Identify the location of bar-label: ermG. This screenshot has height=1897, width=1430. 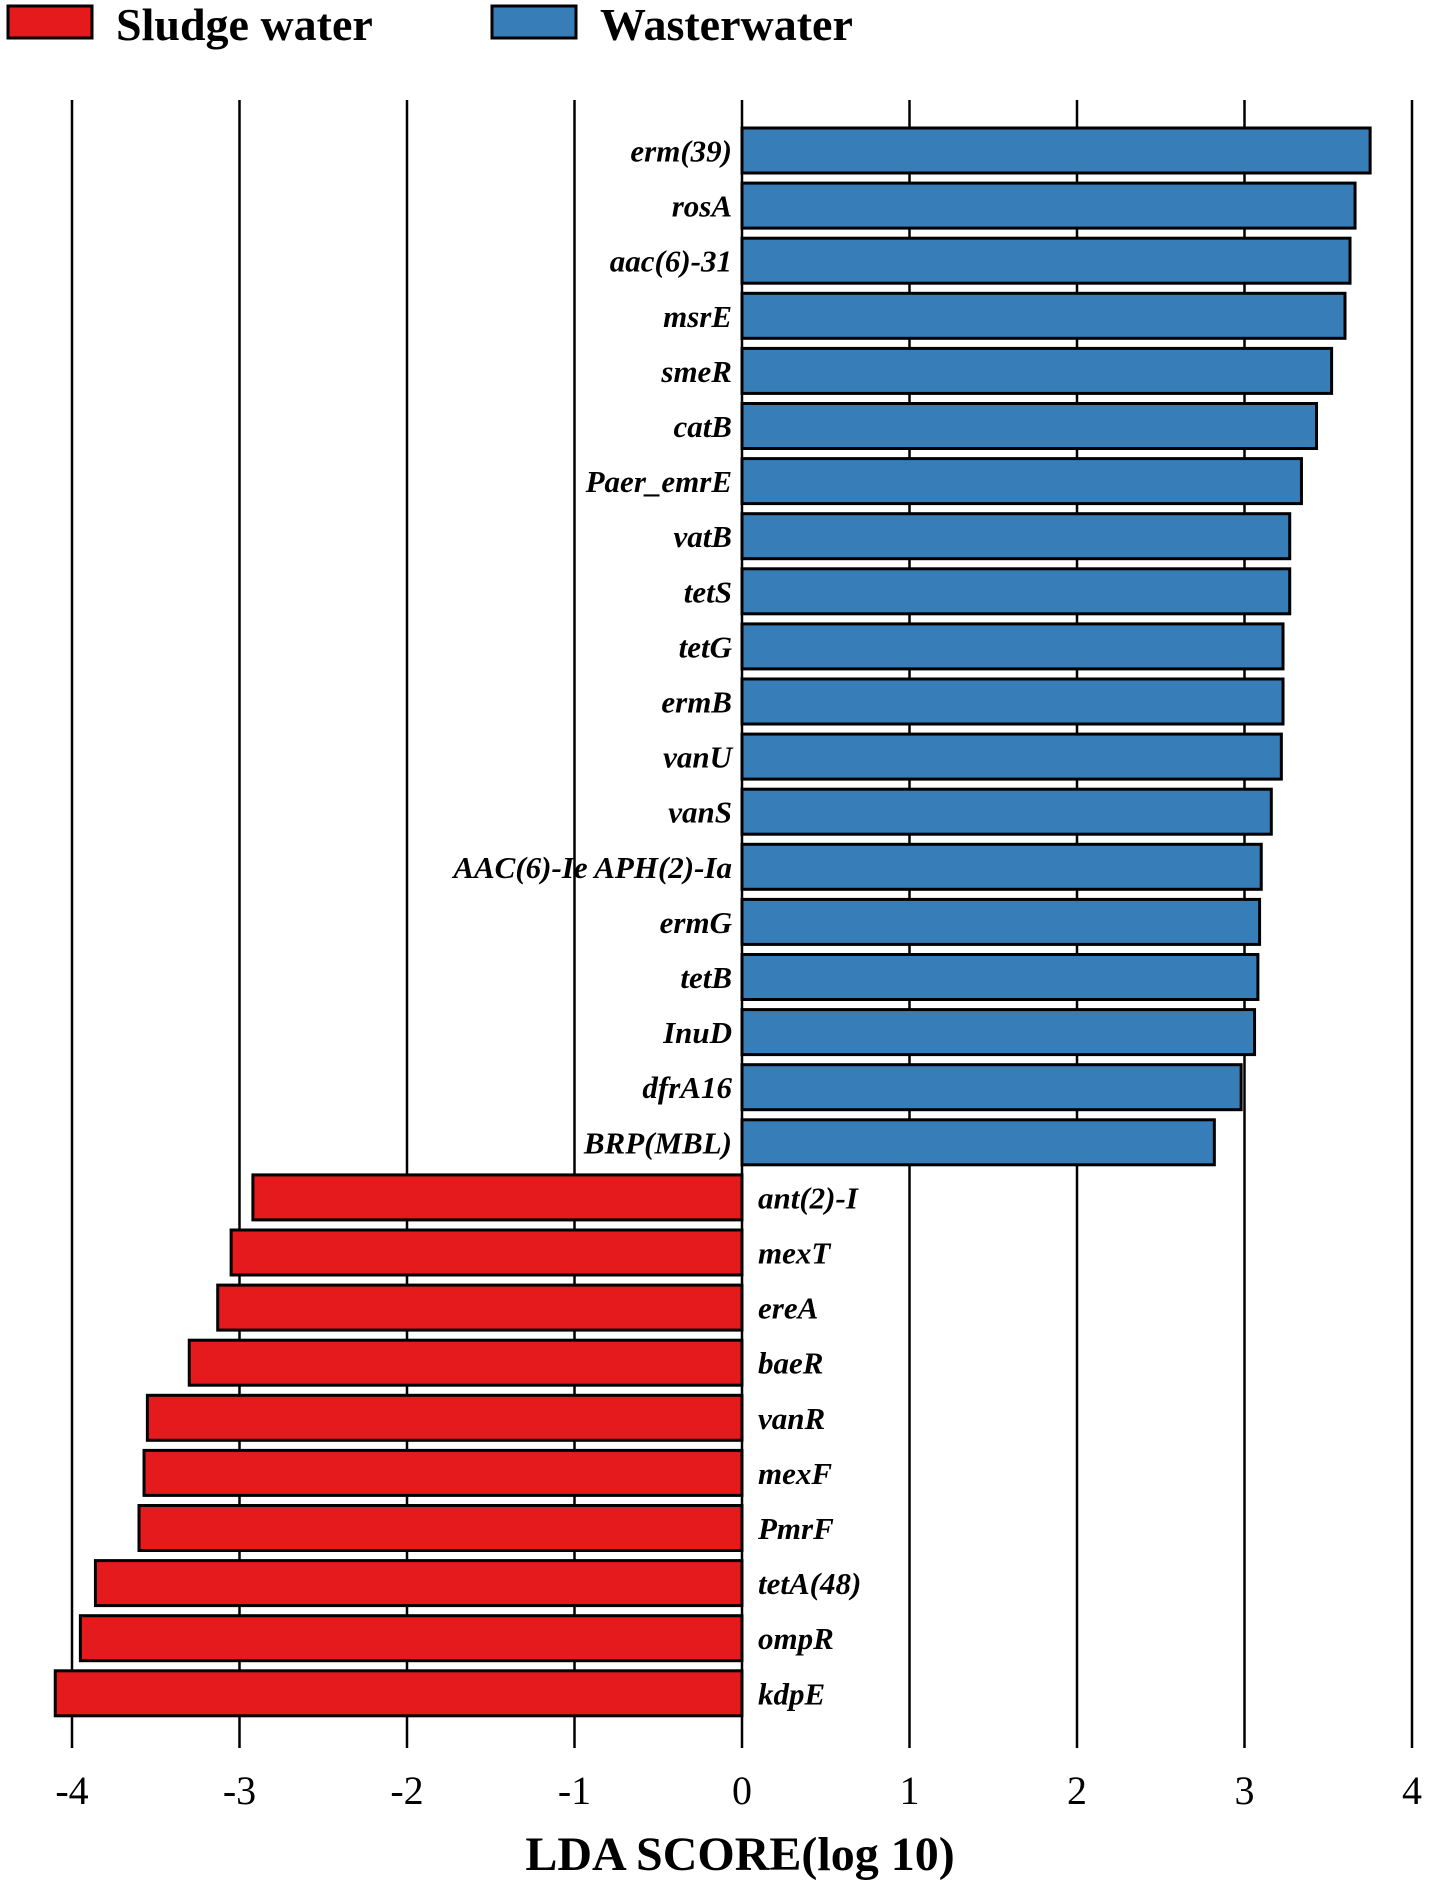
(696, 922).